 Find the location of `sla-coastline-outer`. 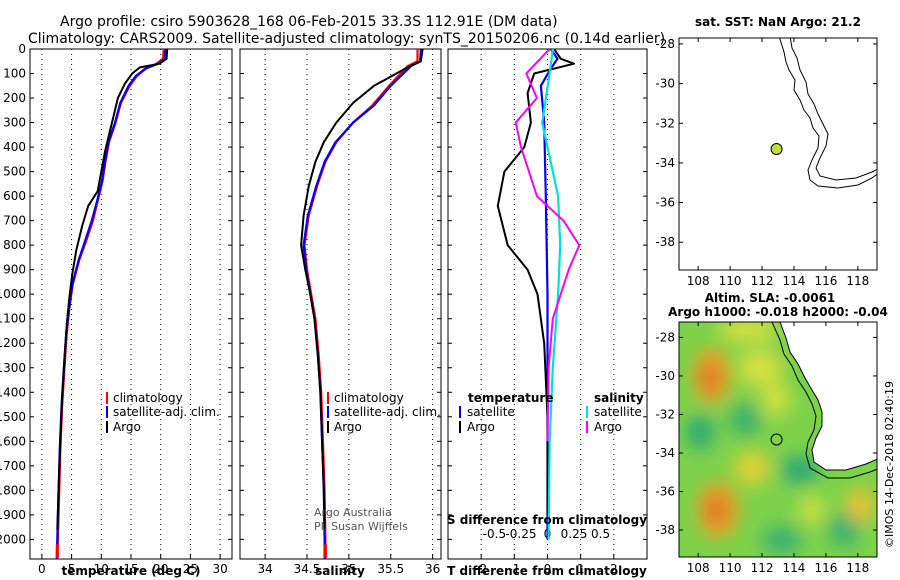

sla-coastline-outer is located at coordinates (824, 400).